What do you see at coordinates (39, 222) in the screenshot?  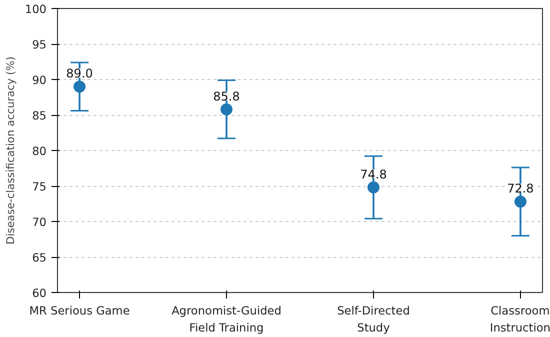 I see `y-tick-label: 70` at bounding box center [39, 222].